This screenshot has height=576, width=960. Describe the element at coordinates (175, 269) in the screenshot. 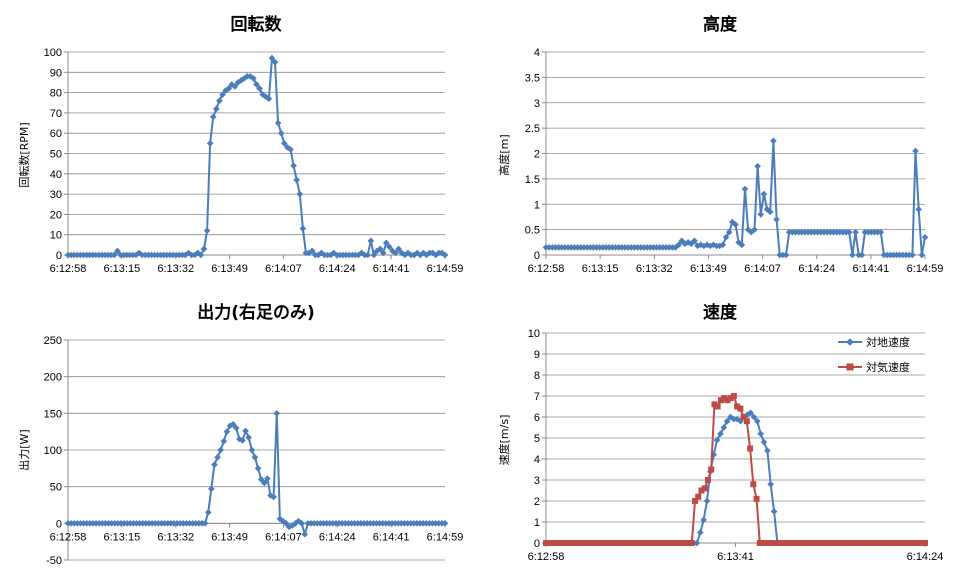

I see `x-tick-label: 6:13:32` at that location.